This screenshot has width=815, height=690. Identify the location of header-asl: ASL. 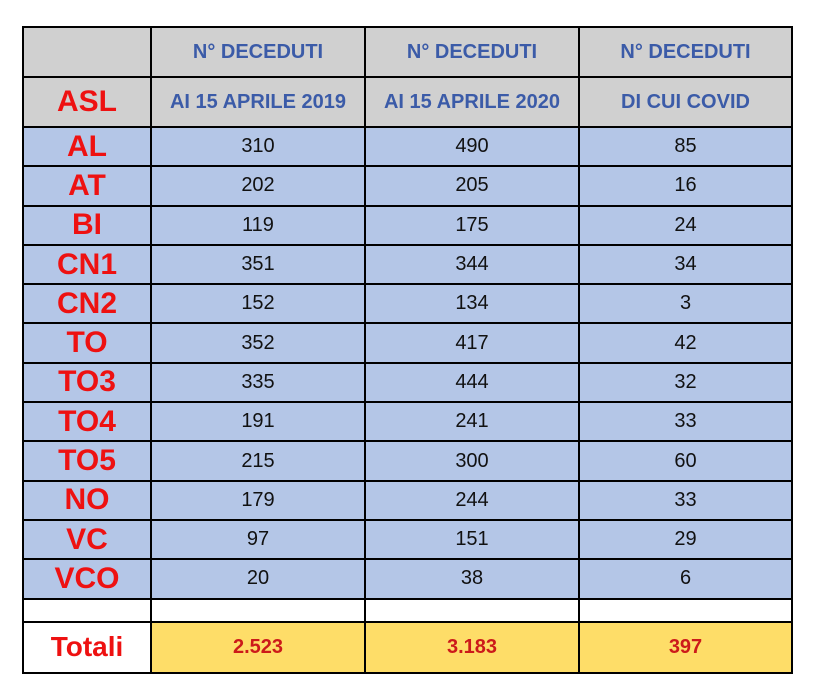
(87, 101).